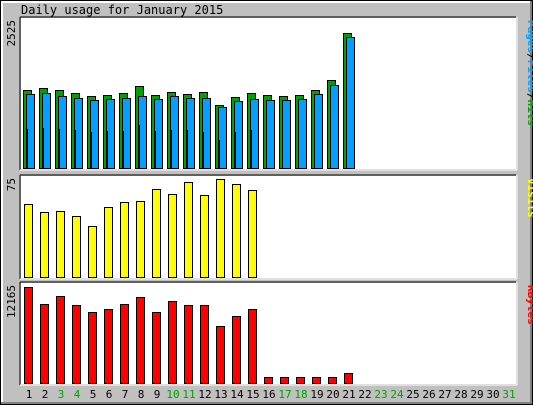 The width and height of the screenshot is (533, 405). Describe the element at coordinates (476, 394) in the screenshot. I see `x-tick-label: 29` at that location.